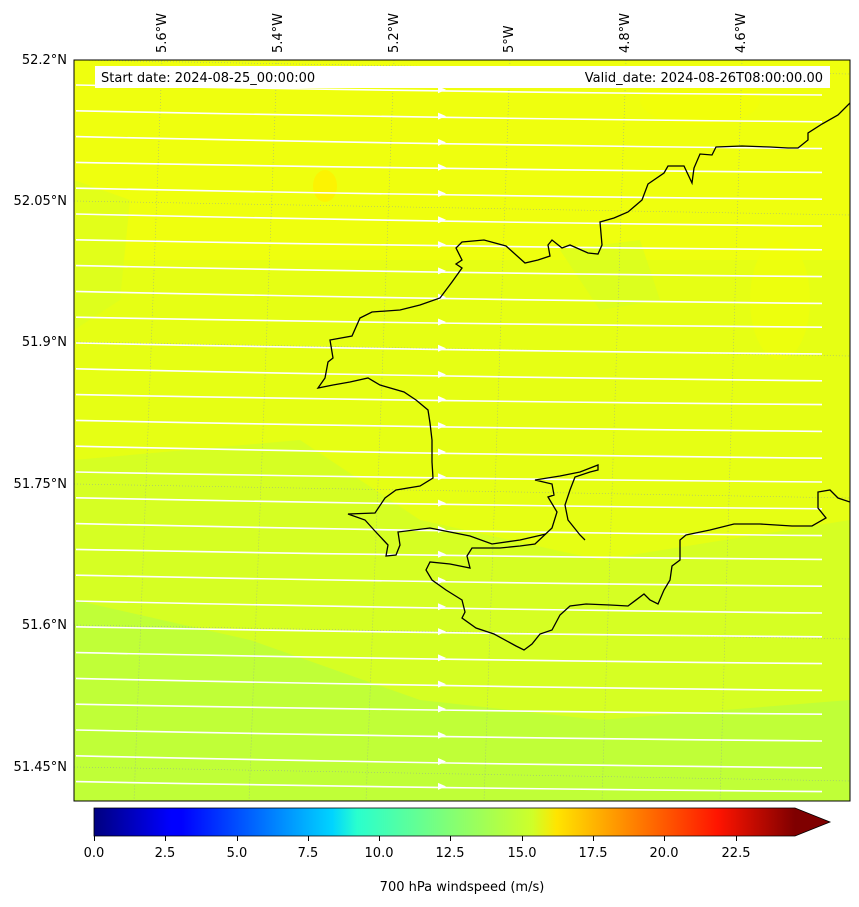  What do you see at coordinates (44, 625) in the screenshot?
I see `lat-label: 51.6°N` at bounding box center [44, 625].